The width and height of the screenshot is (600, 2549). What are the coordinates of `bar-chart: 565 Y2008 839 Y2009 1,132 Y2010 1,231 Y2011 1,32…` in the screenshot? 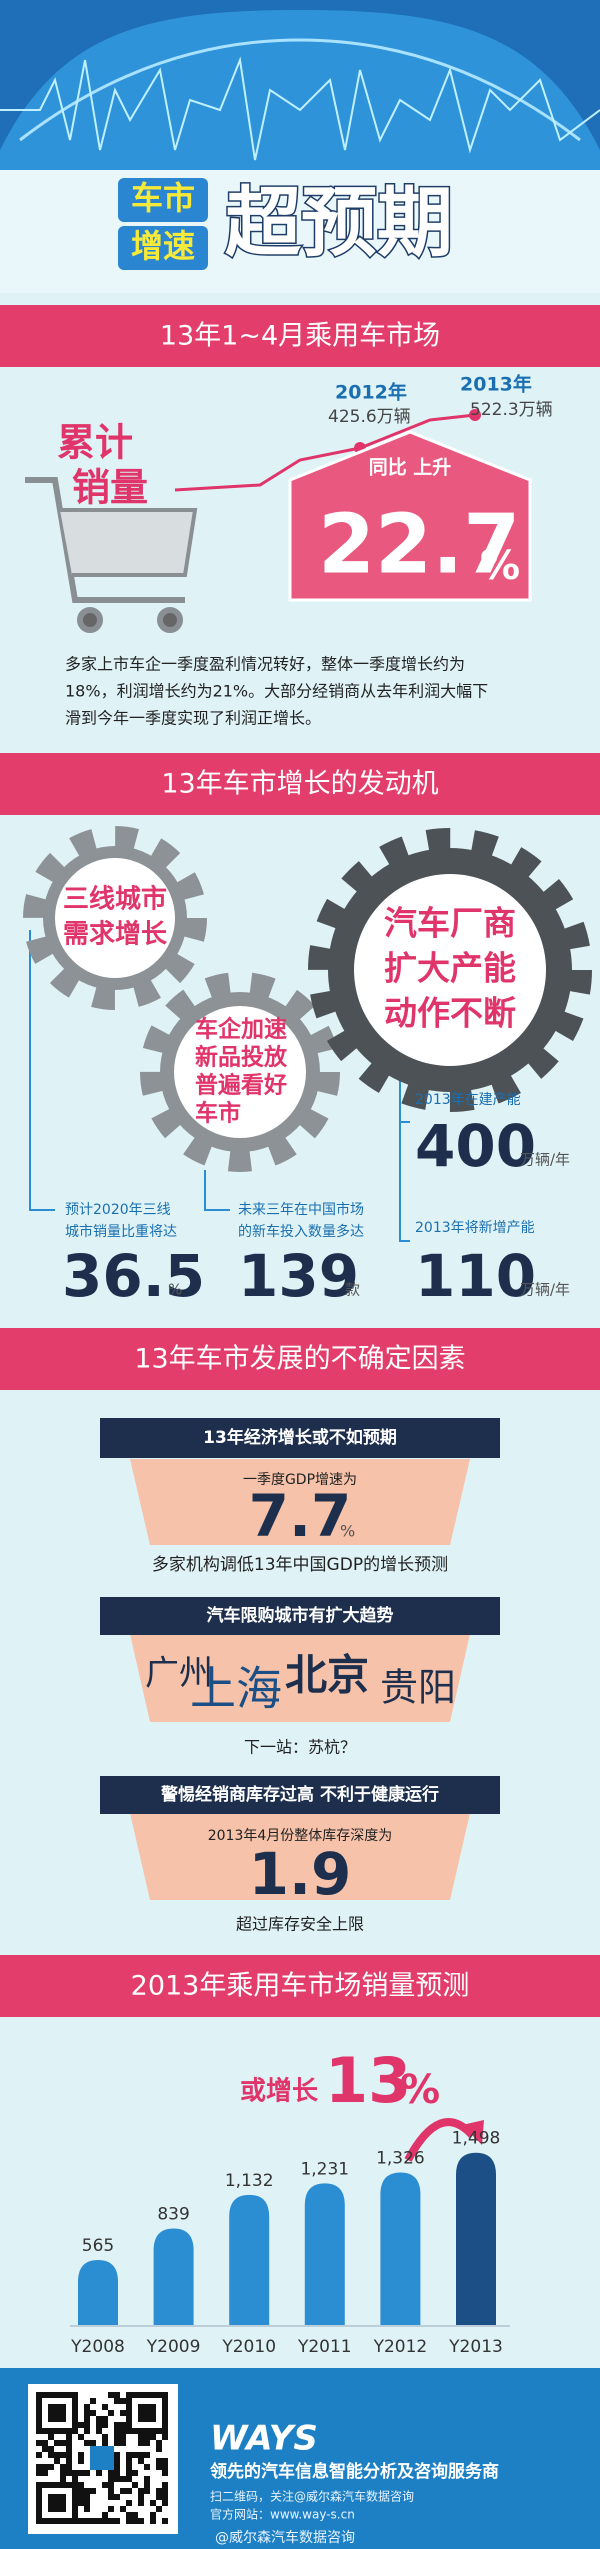 It's located at (286, 2243).